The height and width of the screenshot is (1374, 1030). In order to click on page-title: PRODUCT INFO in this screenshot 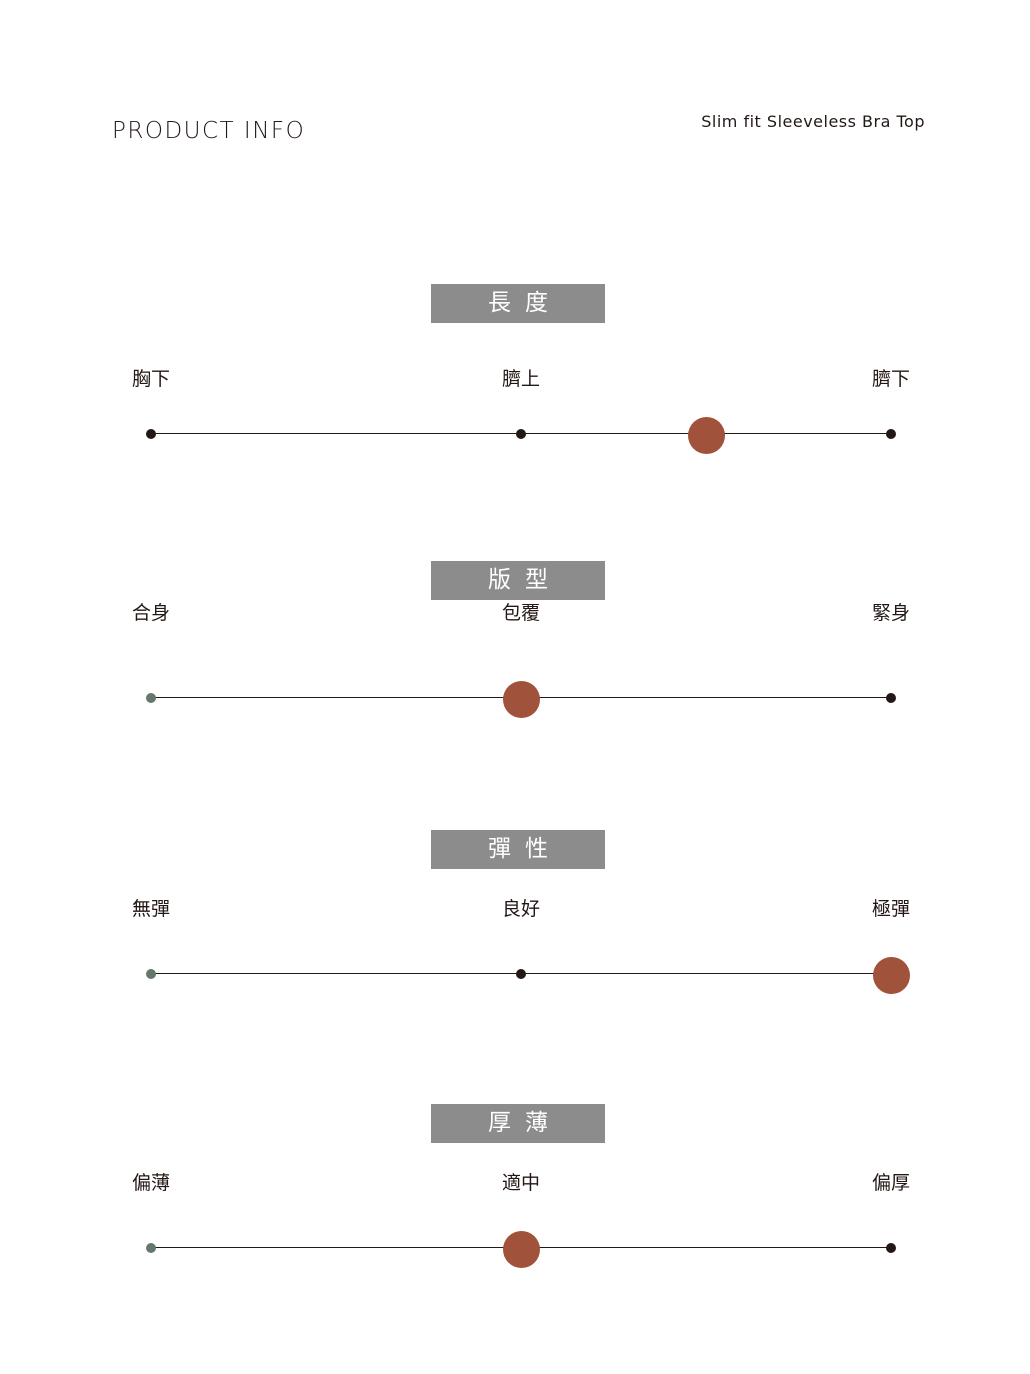, I will do `click(209, 131)`.